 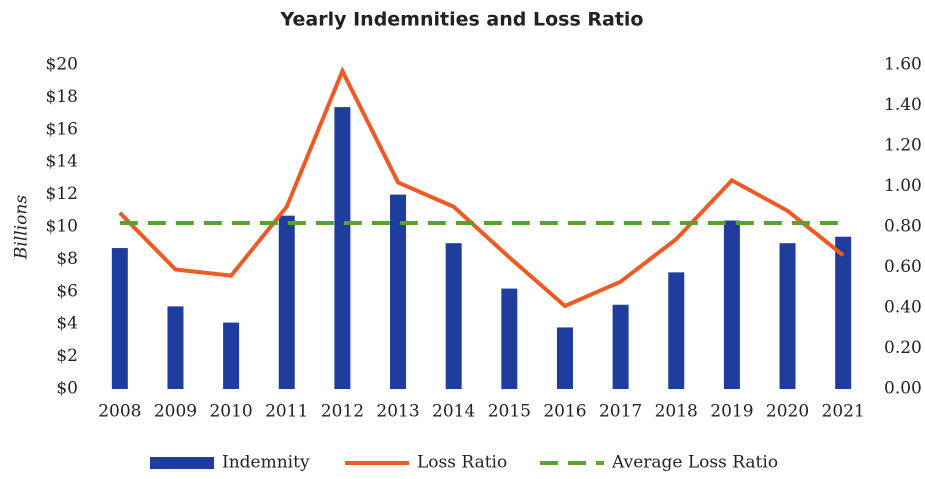 I want to click on y2-tick-label: 1.40, so click(x=903, y=105).